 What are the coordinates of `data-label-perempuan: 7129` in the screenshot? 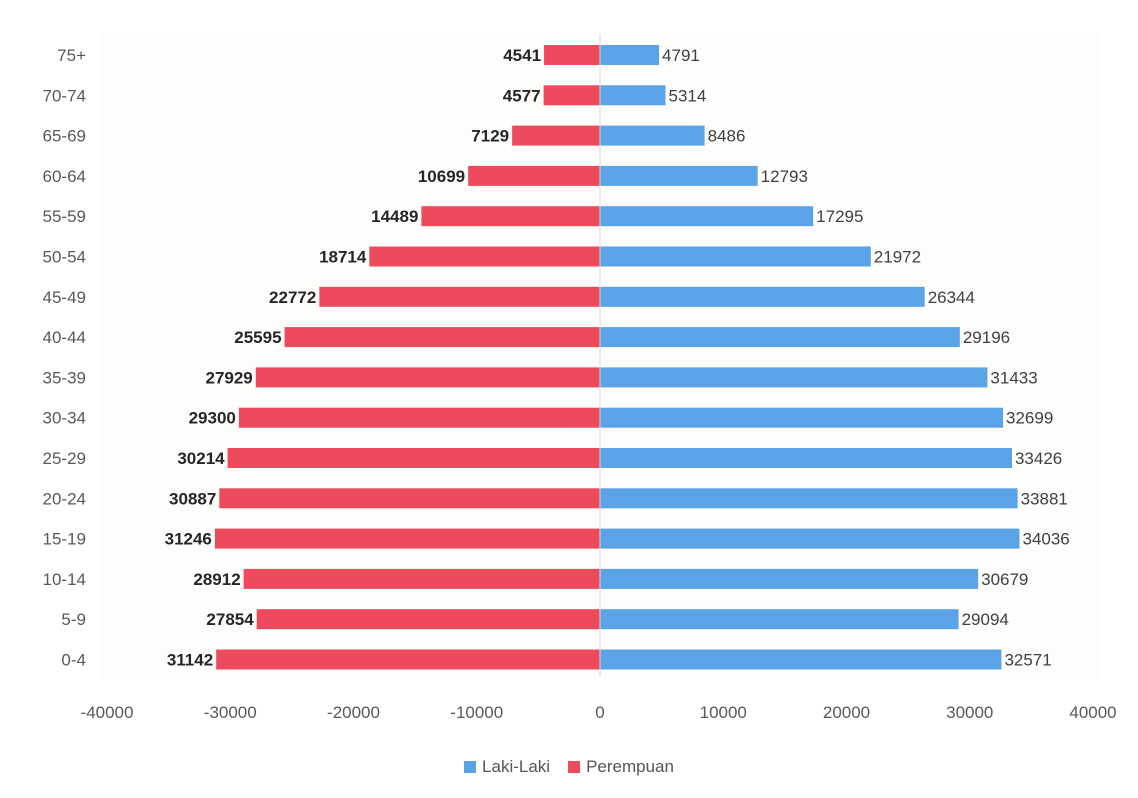 It's located at (490, 136).